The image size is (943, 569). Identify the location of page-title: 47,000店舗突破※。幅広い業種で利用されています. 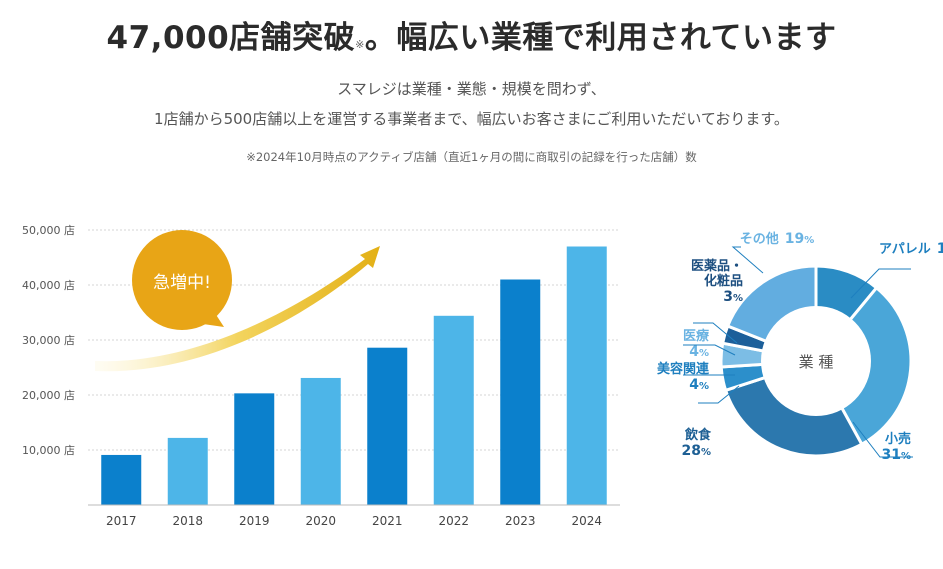
(471, 34).